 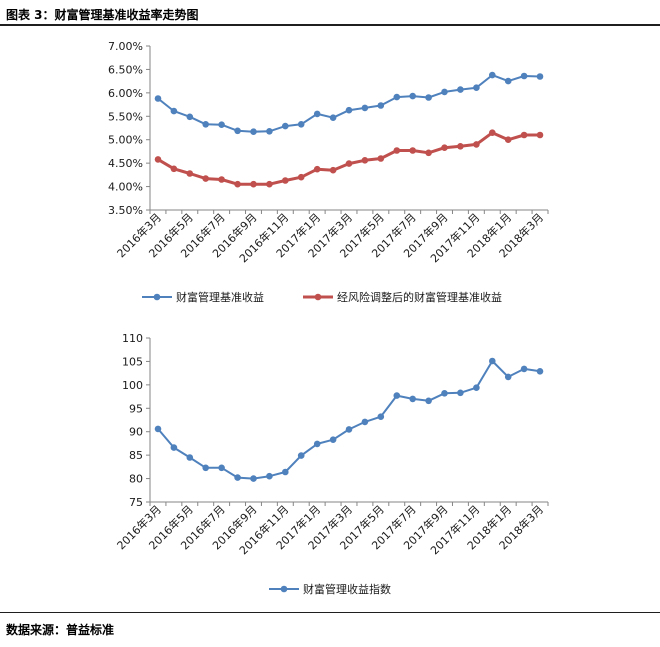 I want to click on legend-label: 财富管理基准收益, so click(x=220, y=297).